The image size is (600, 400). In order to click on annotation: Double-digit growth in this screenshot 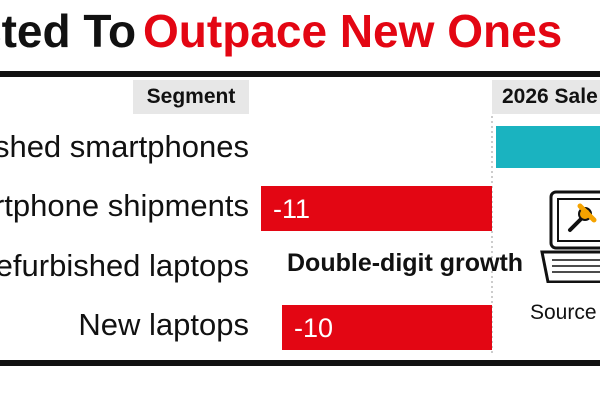, I will do `click(405, 263)`.